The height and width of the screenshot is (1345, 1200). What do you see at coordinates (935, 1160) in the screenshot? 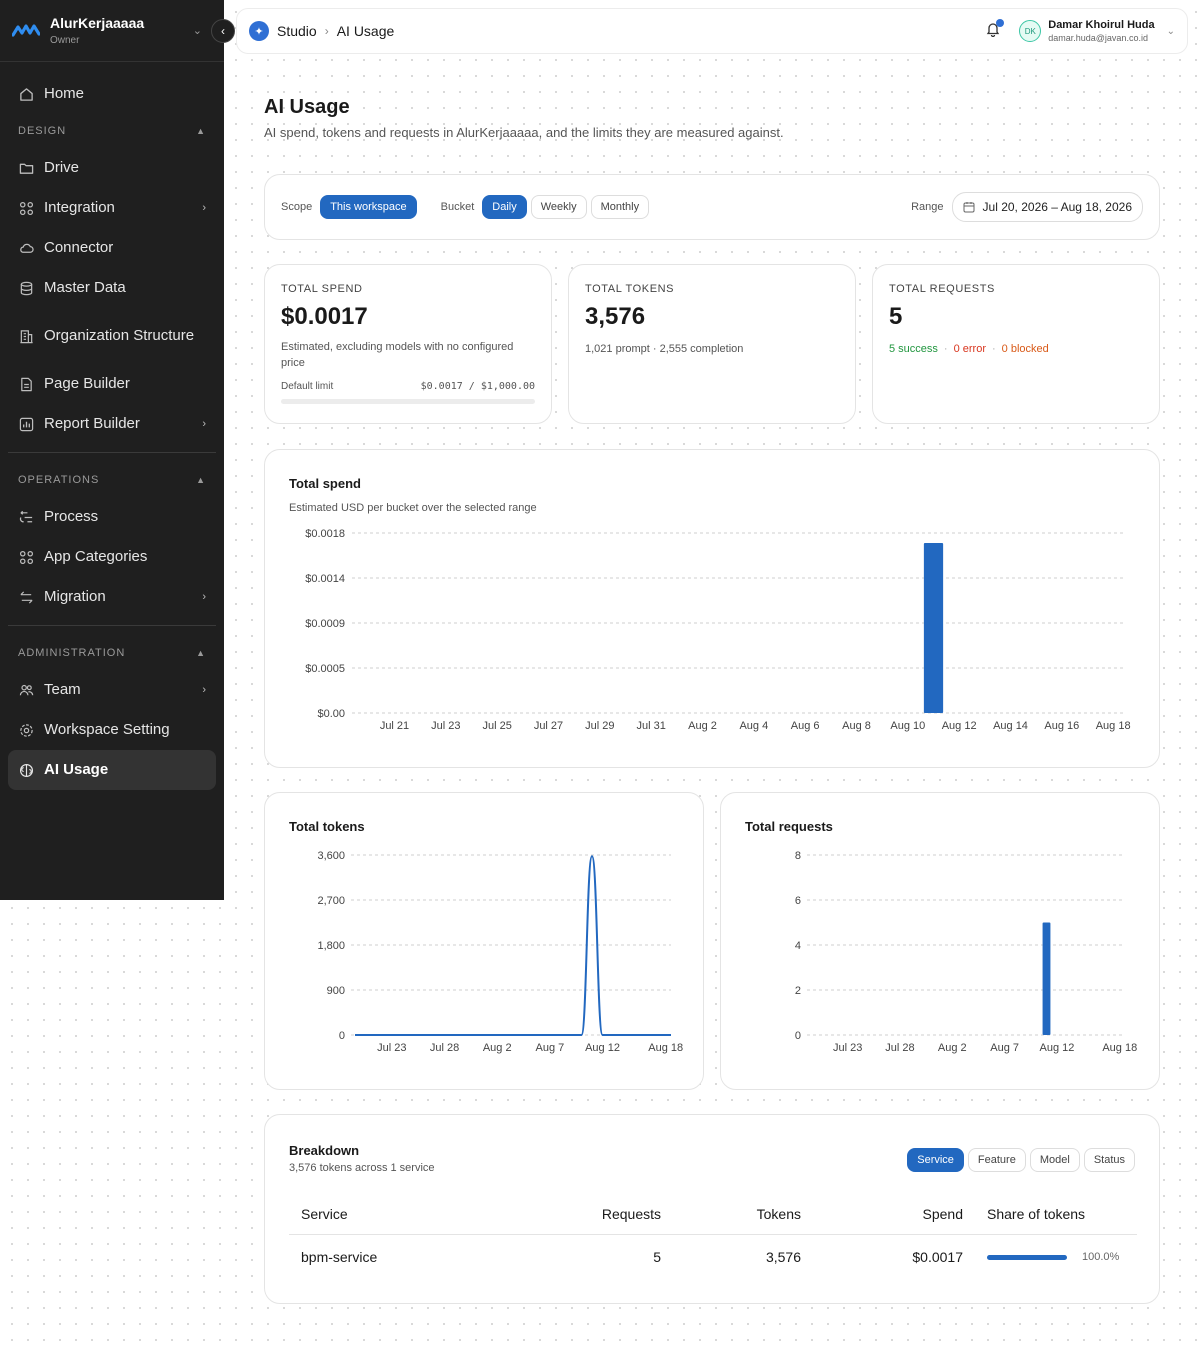
I see `tab-service: Service` at bounding box center [935, 1160].